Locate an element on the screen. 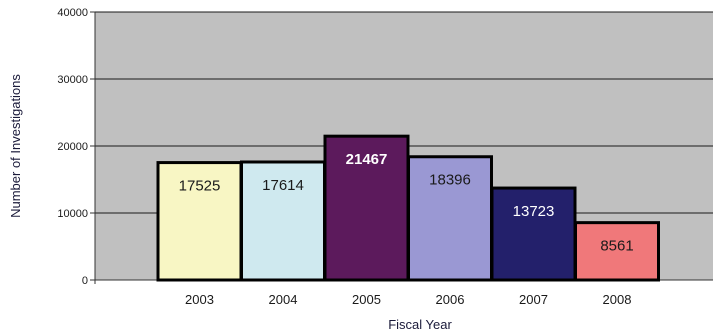  y-ticks: 0 10000 20000 30000 40000 is located at coordinates (76, 147).